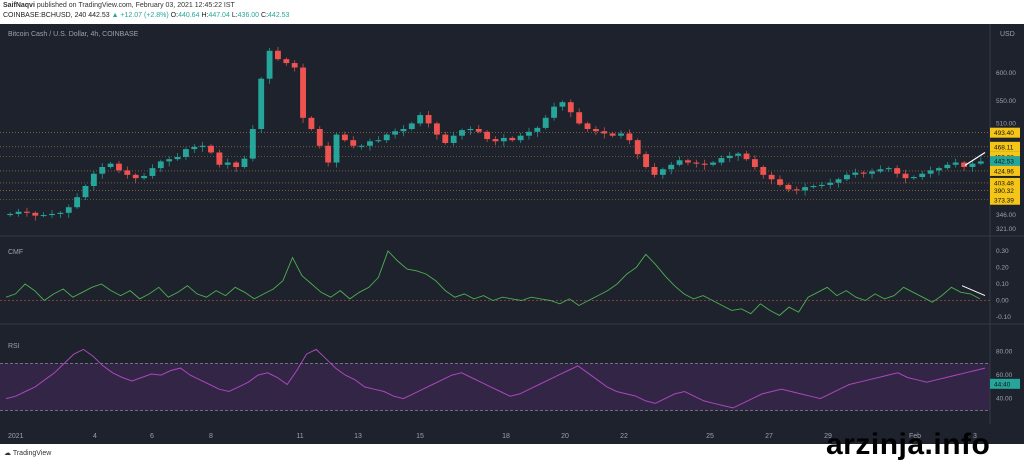 This screenshot has width=1024, height=464. What do you see at coordinates (973, 291) in the screenshot?
I see `cmf-trend-arrow` at bounding box center [973, 291].